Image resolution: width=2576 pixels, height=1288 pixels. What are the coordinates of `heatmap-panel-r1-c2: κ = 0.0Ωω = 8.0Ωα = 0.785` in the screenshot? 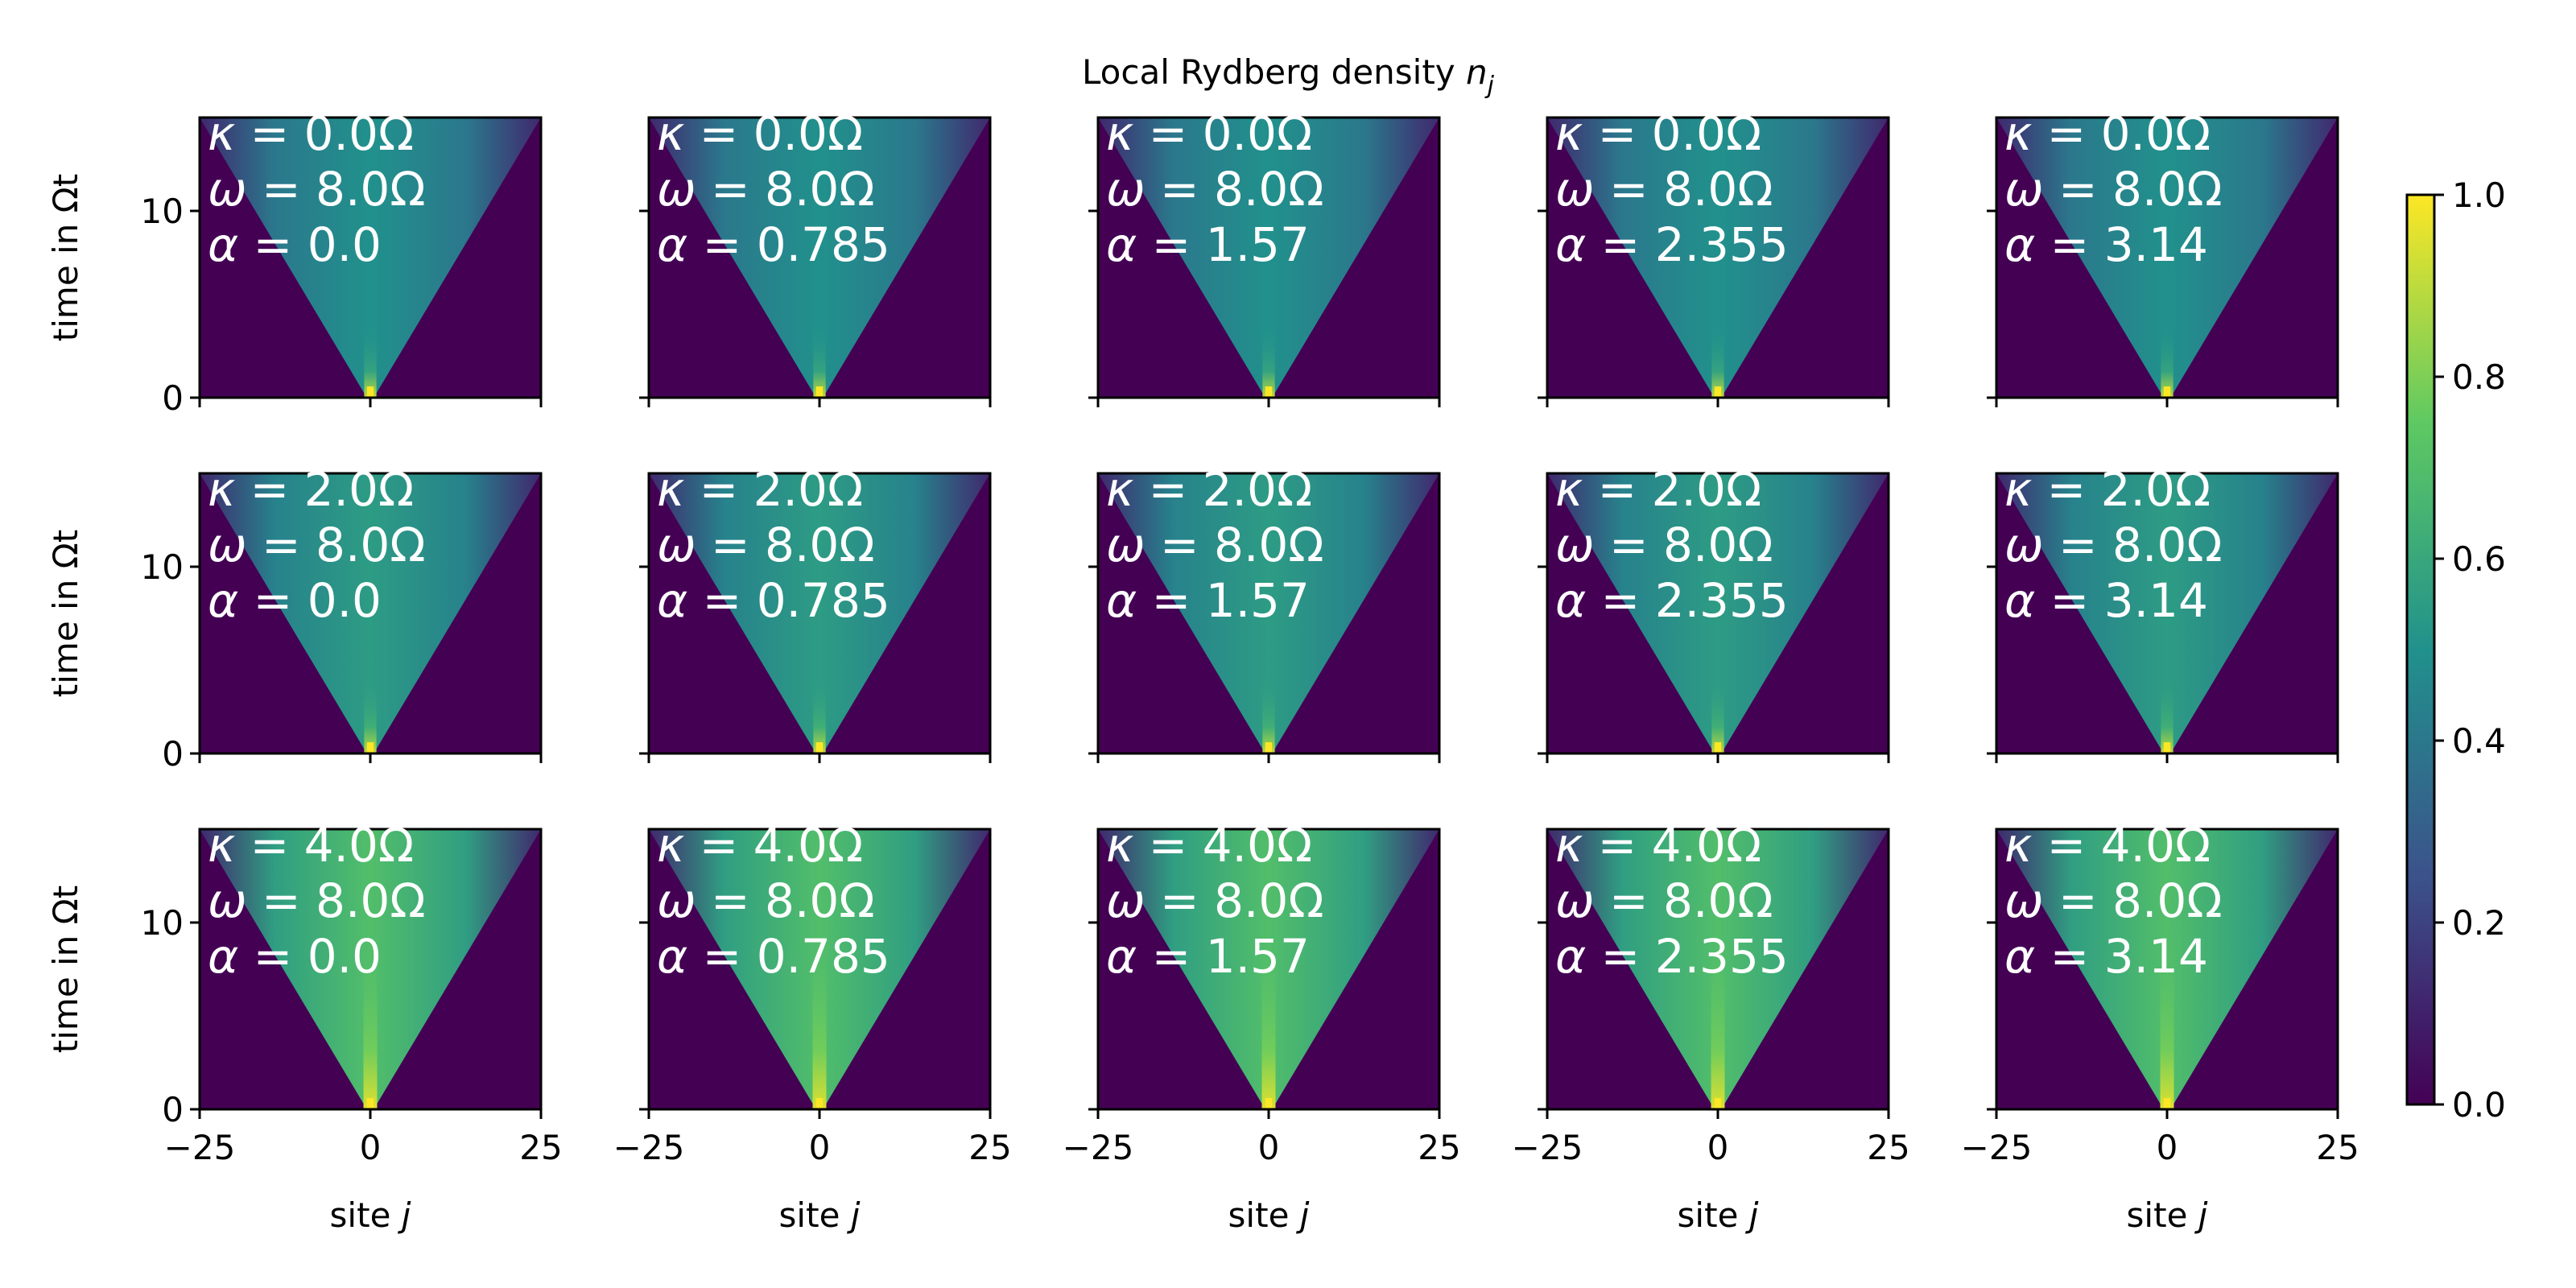 It's located at (815, 256).